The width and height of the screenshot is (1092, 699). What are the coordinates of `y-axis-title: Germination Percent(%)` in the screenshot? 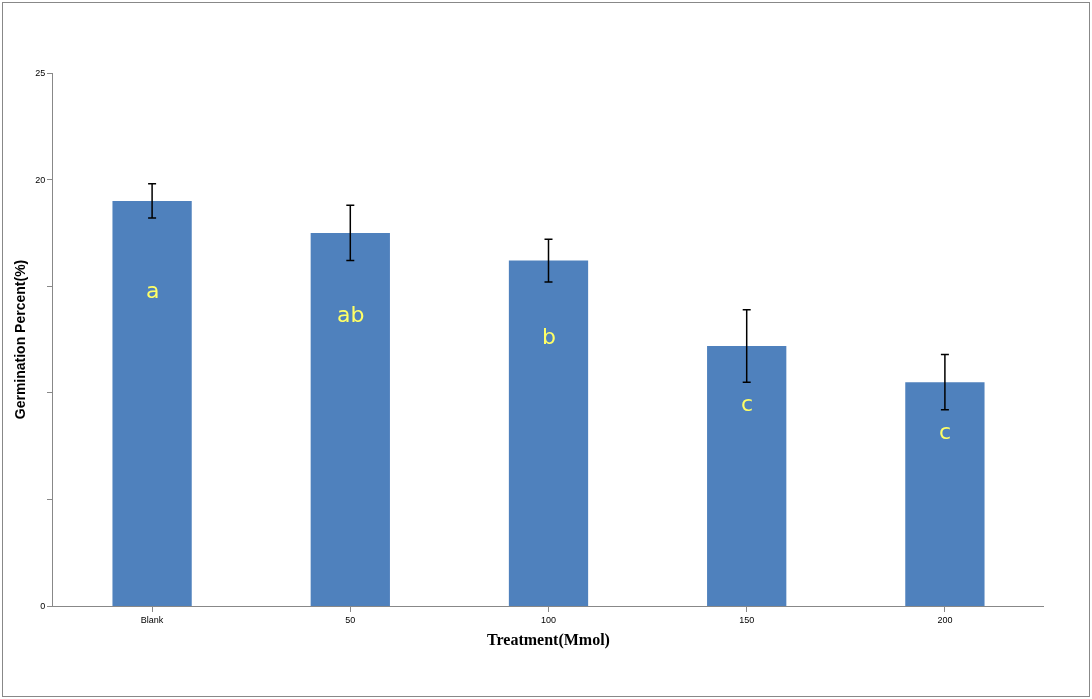 It's located at (19, 339).